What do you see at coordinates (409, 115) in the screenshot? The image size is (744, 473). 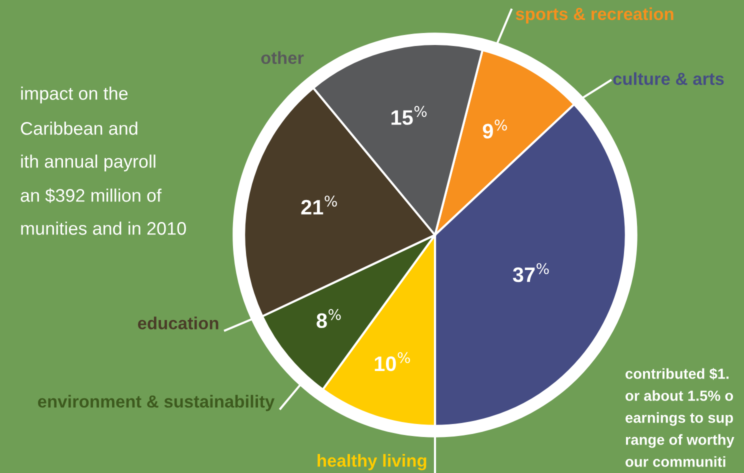 I see `data-label: 15$^{%}$` at bounding box center [409, 115].